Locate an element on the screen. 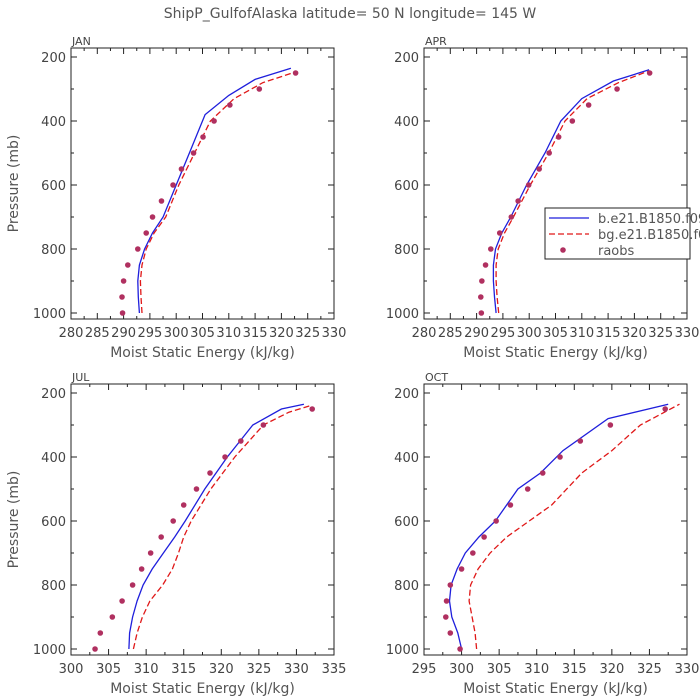 The image size is (700, 700). panel-title: JAN is located at coordinates (81, 41).